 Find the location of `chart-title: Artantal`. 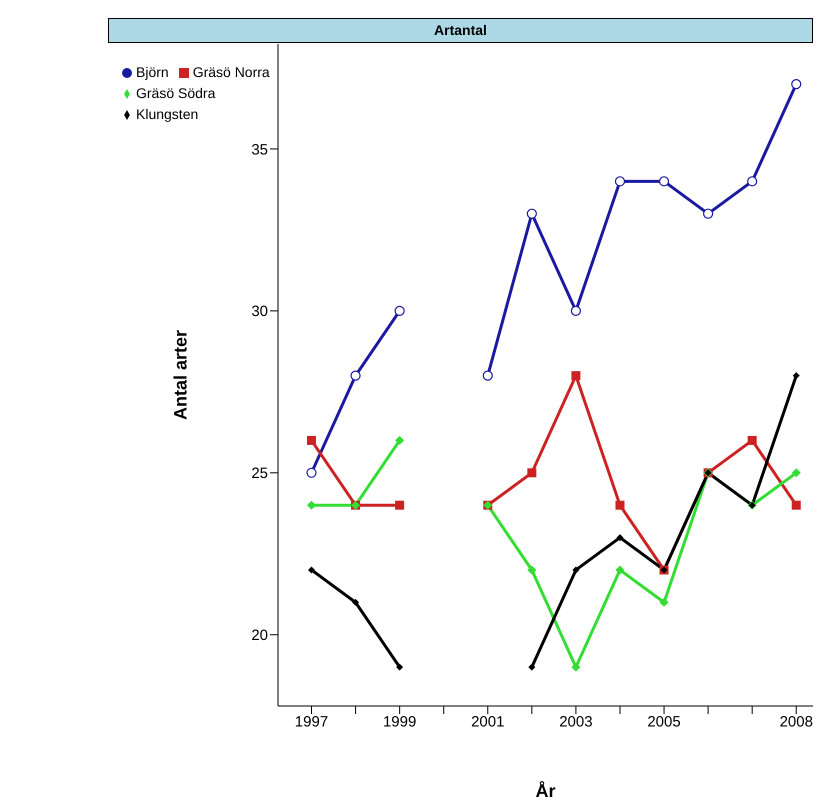

chart-title: Artantal is located at coordinates (460, 30).